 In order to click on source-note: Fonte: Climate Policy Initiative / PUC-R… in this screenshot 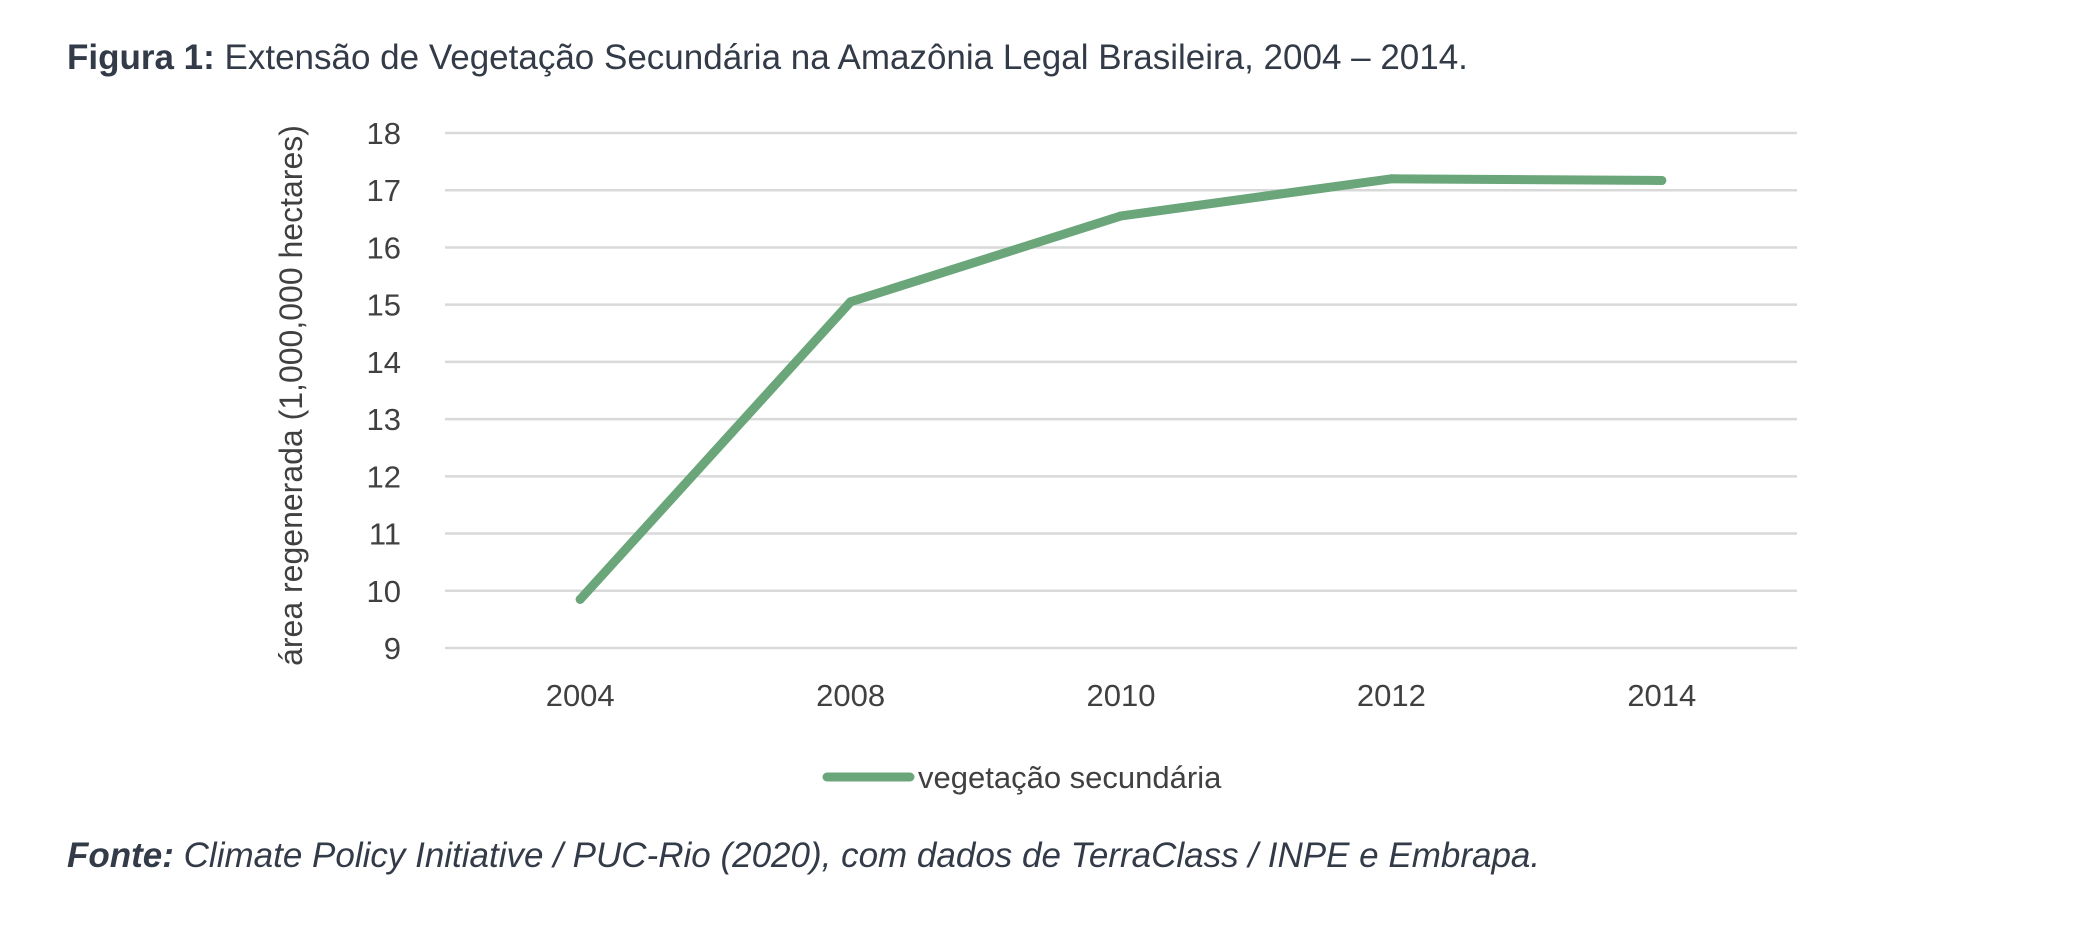, I will do `click(803, 856)`.